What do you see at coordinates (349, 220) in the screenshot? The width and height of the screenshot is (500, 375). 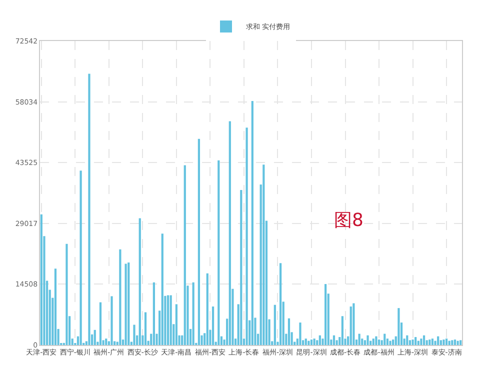 I see `annotation: 图8` at bounding box center [349, 220].